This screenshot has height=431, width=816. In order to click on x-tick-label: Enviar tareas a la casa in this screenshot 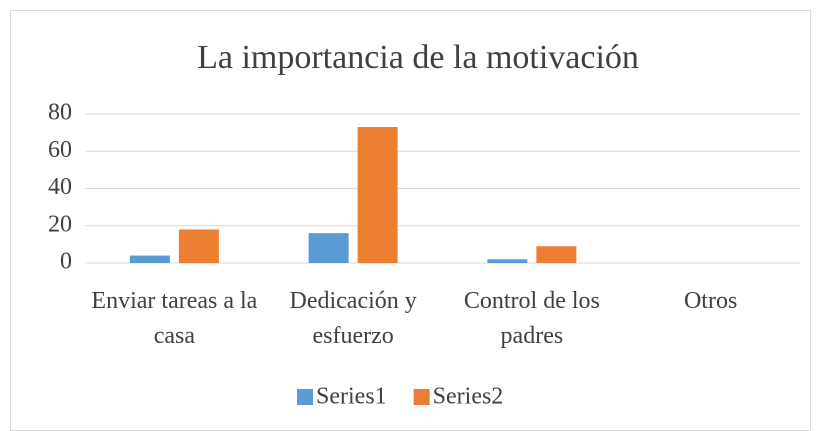, I will do `click(174, 318)`.